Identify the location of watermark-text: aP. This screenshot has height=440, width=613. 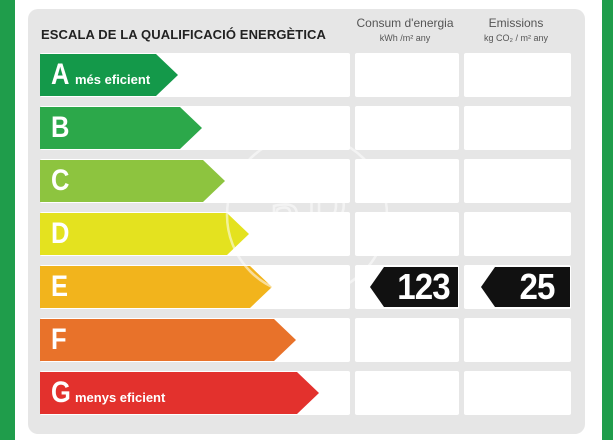
(307, 216).